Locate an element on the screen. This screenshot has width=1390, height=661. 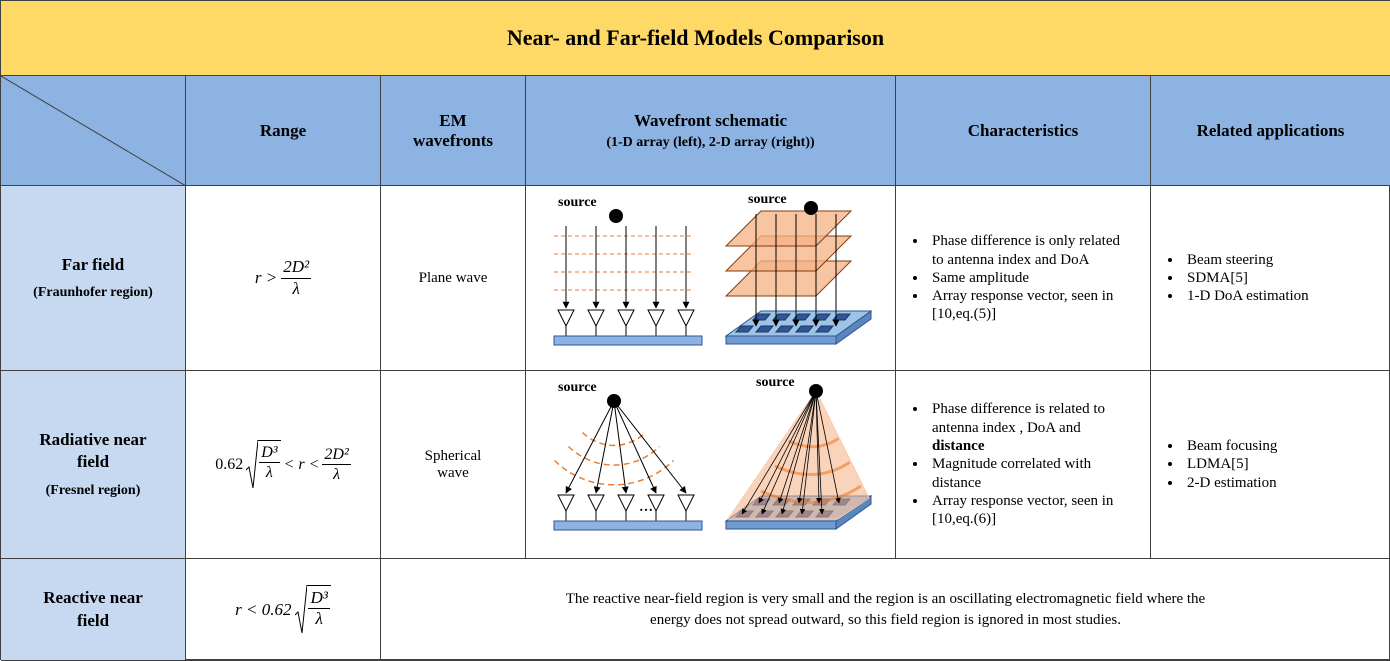
row-header: Far field (Fraunhofer region) is located at coordinates (93, 278).